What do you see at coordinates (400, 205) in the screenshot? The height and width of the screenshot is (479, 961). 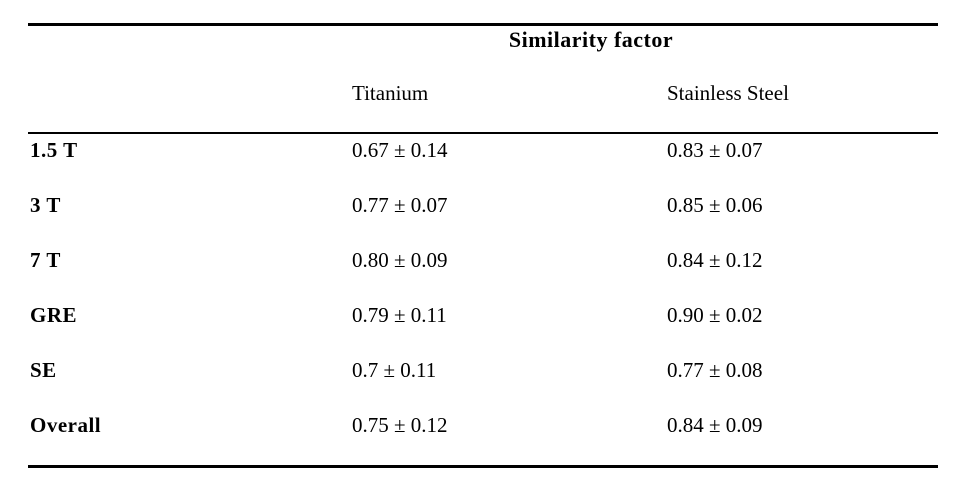 I see `cell-titanium: 0.77 ± 0.07` at bounding box center [400, 205].